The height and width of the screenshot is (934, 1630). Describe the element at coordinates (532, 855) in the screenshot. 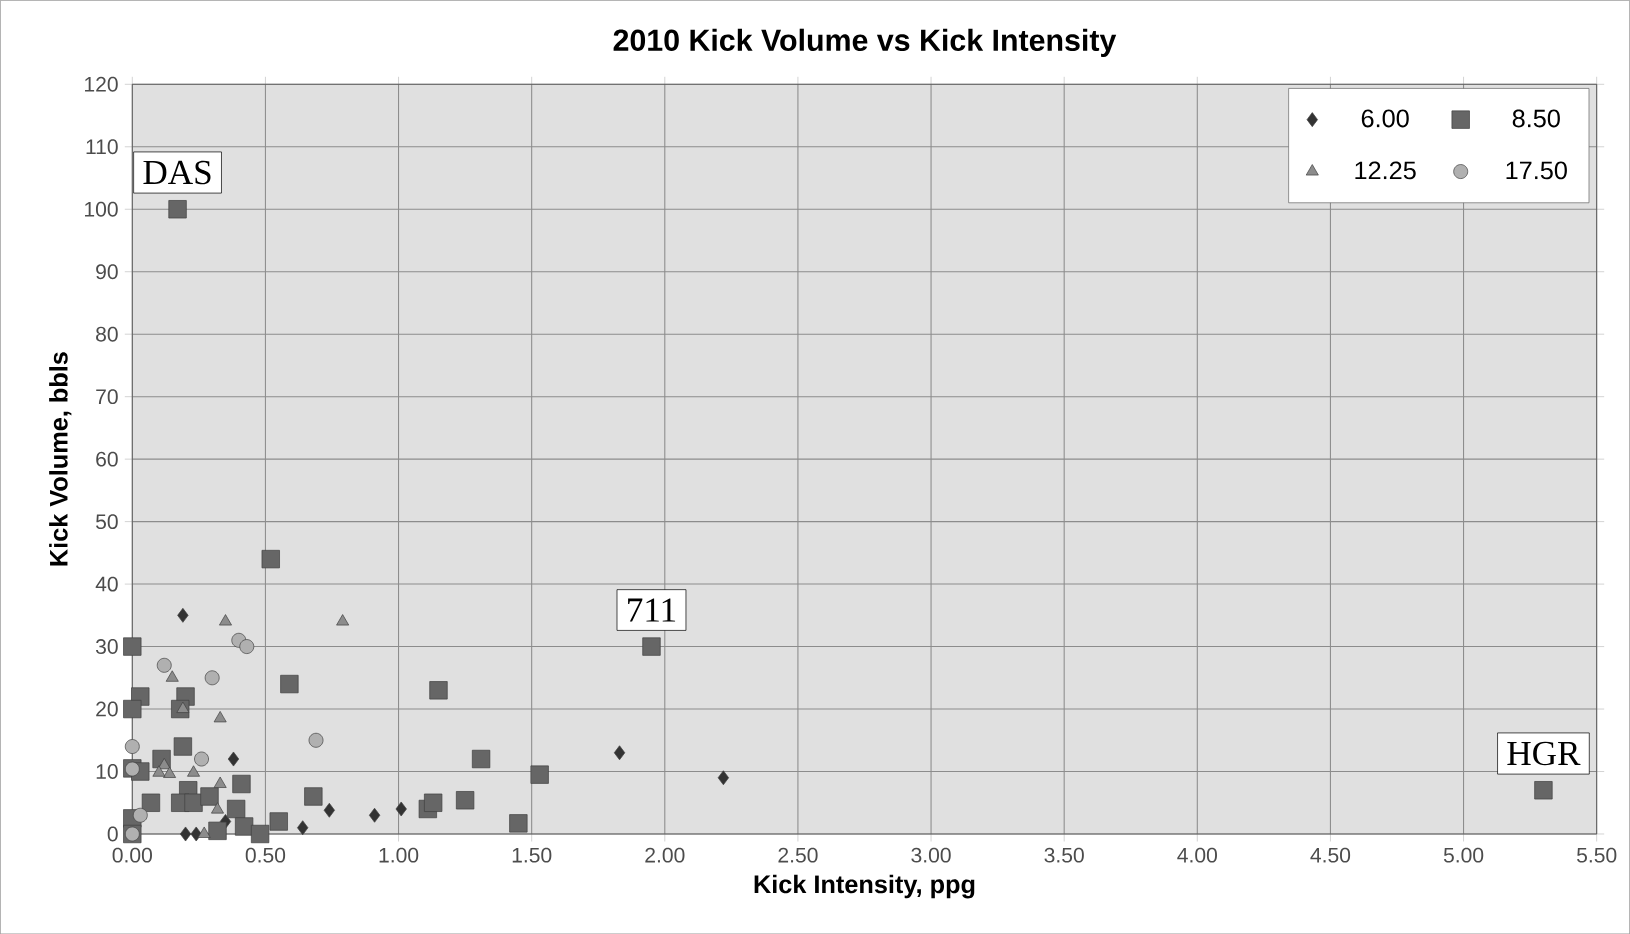

I see `x-tick-label: 1.50` at that location.